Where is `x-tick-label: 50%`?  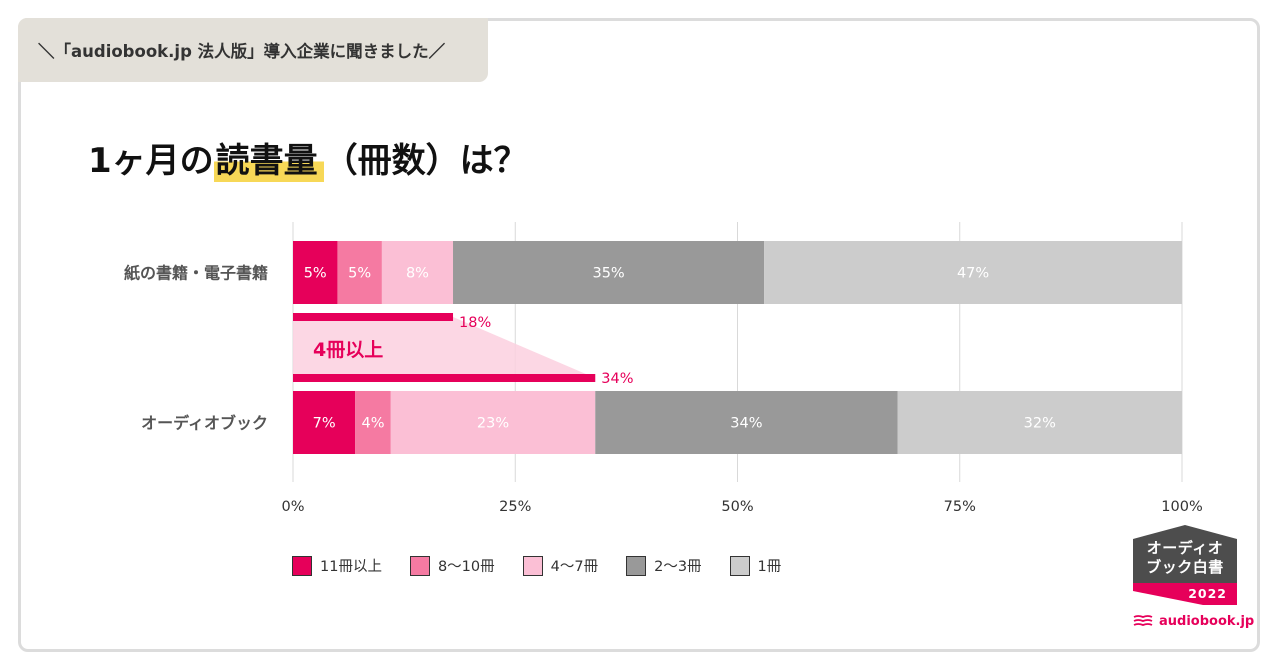
x-tick-label: 50% is located at coordinates (737, 507).